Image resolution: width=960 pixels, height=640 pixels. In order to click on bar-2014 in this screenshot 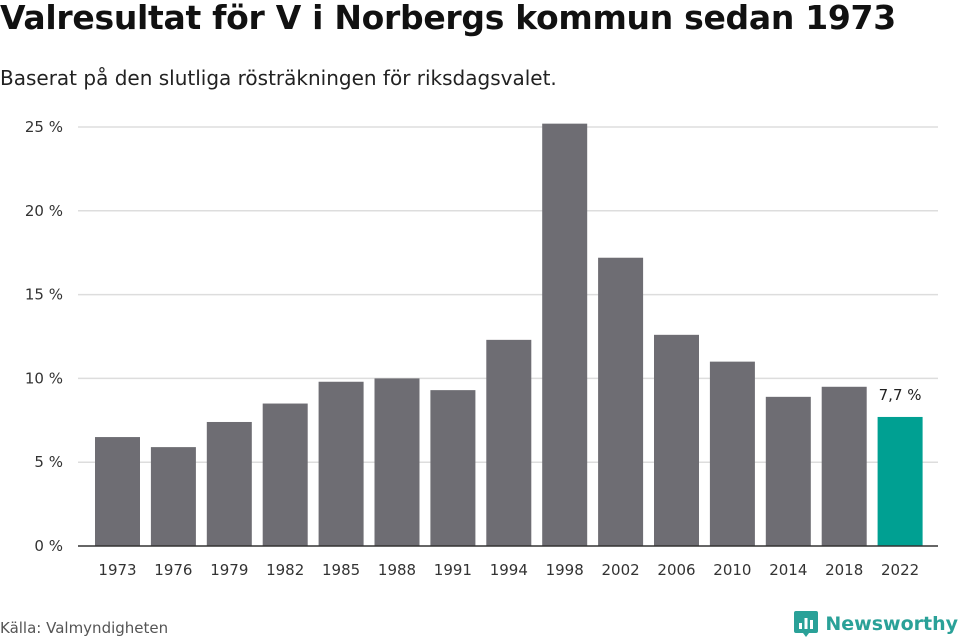, I will do `click(788, 471)`.